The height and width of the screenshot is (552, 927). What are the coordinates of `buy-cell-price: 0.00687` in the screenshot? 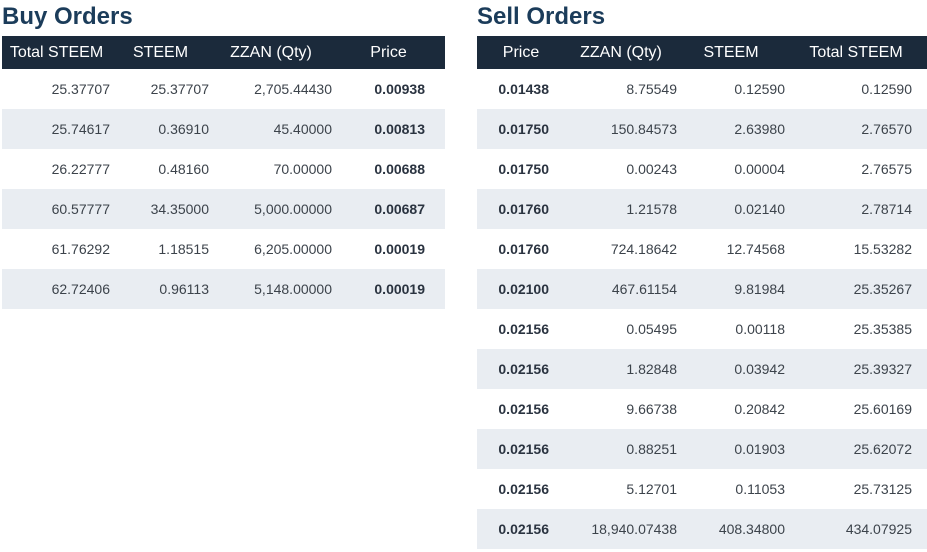 It's located at (399, 209).